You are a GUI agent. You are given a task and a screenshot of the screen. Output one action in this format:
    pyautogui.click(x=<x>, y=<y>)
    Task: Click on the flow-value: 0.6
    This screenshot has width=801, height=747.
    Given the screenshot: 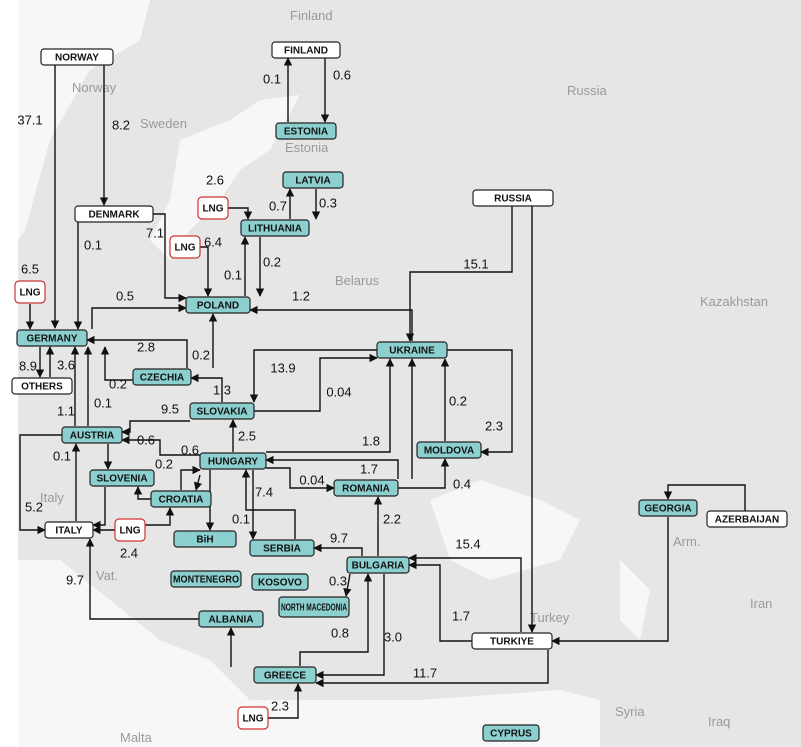 What is the action you would take?
    pyautogui.click(x=342, y=74)
    